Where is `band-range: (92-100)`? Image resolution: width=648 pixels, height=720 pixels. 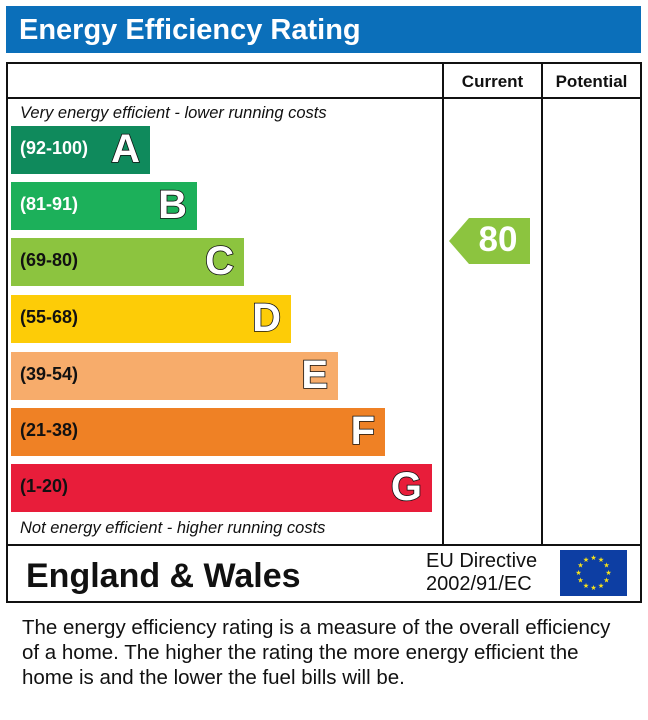
band-range: (92-100) is located at coordinates (54, 148).